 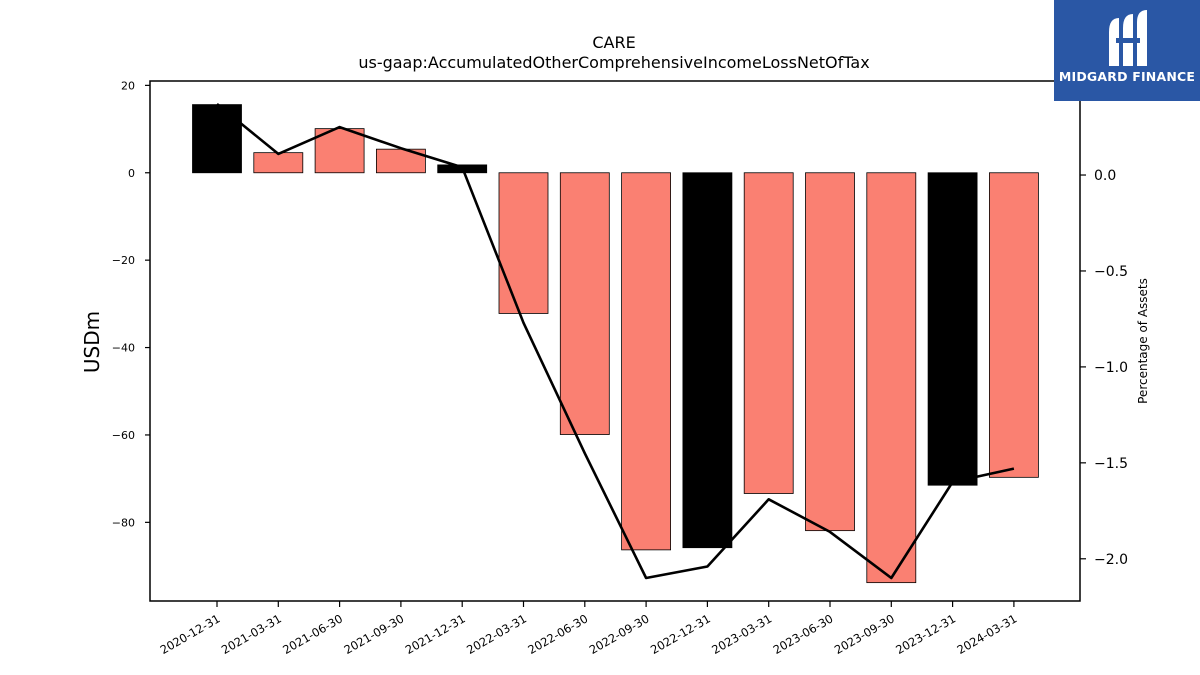 What do you see at coordinates (123, 435) in the screenshot?
I see `y-tick-label: −60` at bounding box center [123, 435].